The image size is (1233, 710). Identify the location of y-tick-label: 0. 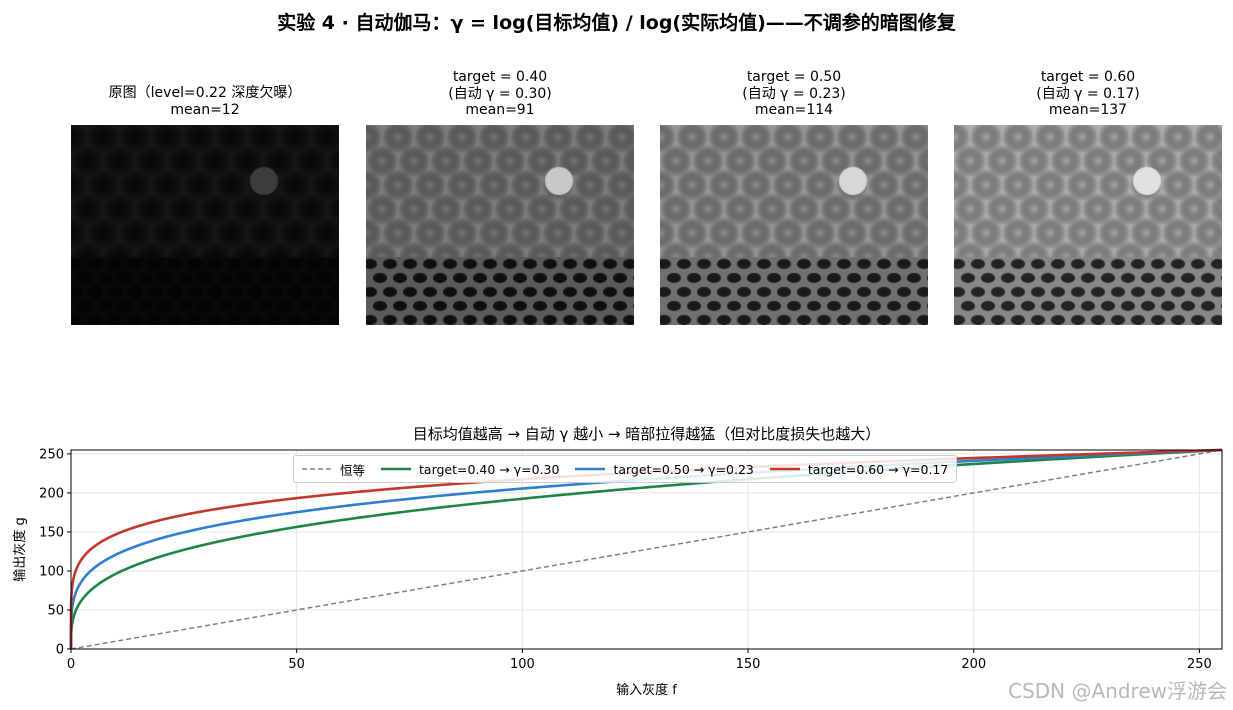
(60, 650).